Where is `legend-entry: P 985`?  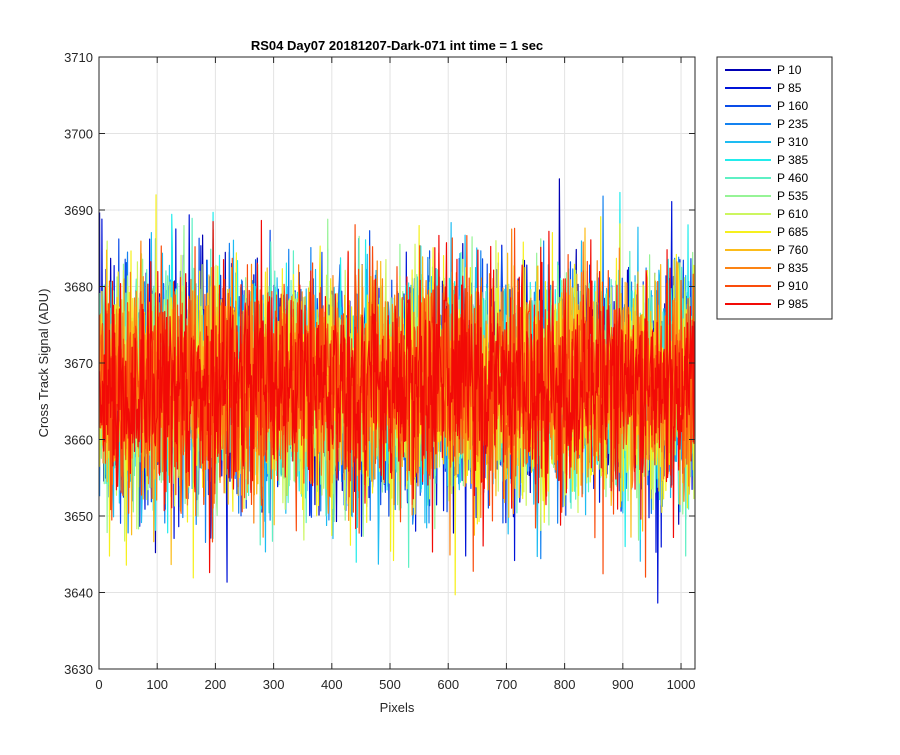 legend-entry: P 985 is located at coordinates (792, 304).